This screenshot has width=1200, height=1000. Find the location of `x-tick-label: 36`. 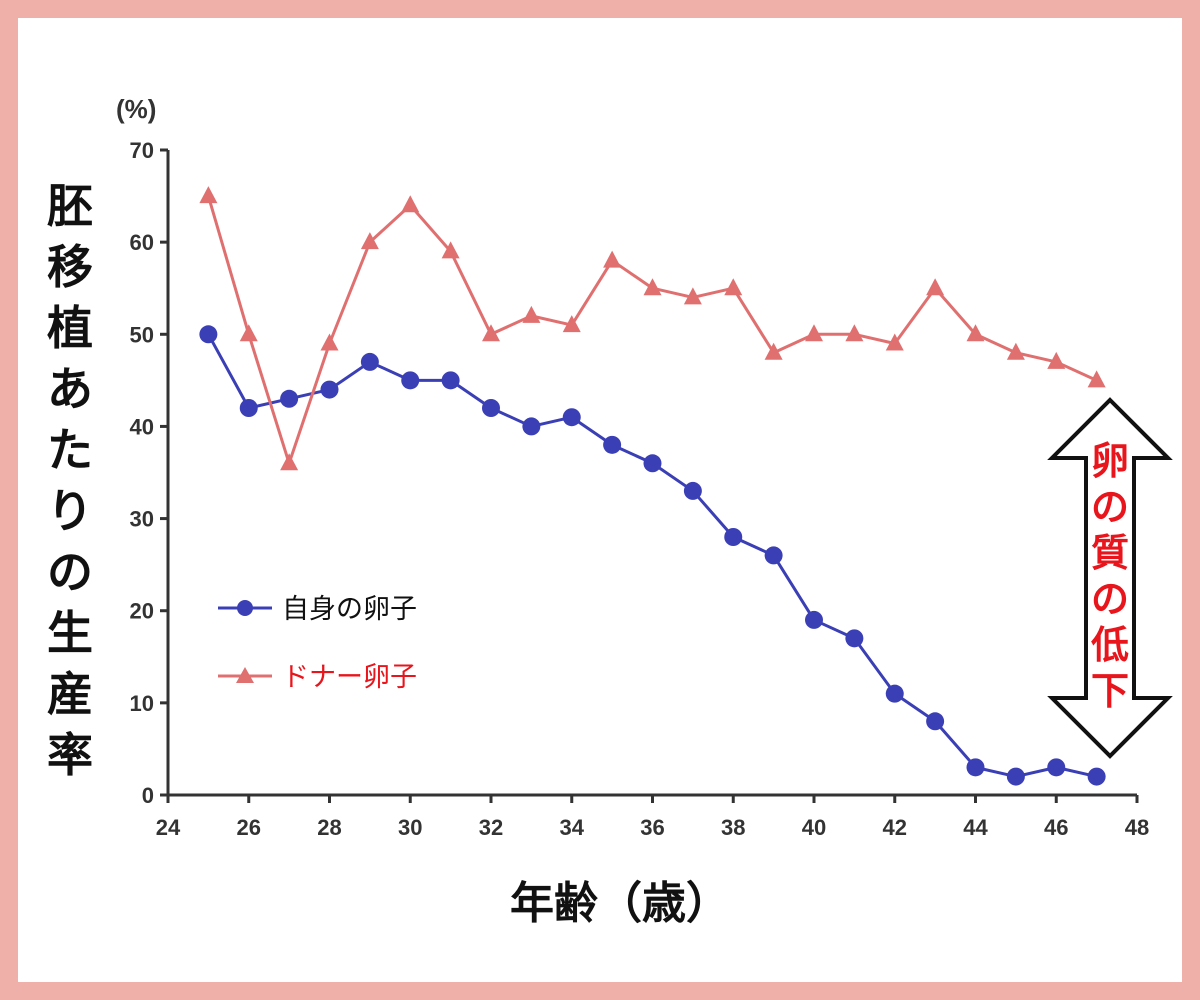

x-tick-label: 36 is located at coordinates (652, 827).